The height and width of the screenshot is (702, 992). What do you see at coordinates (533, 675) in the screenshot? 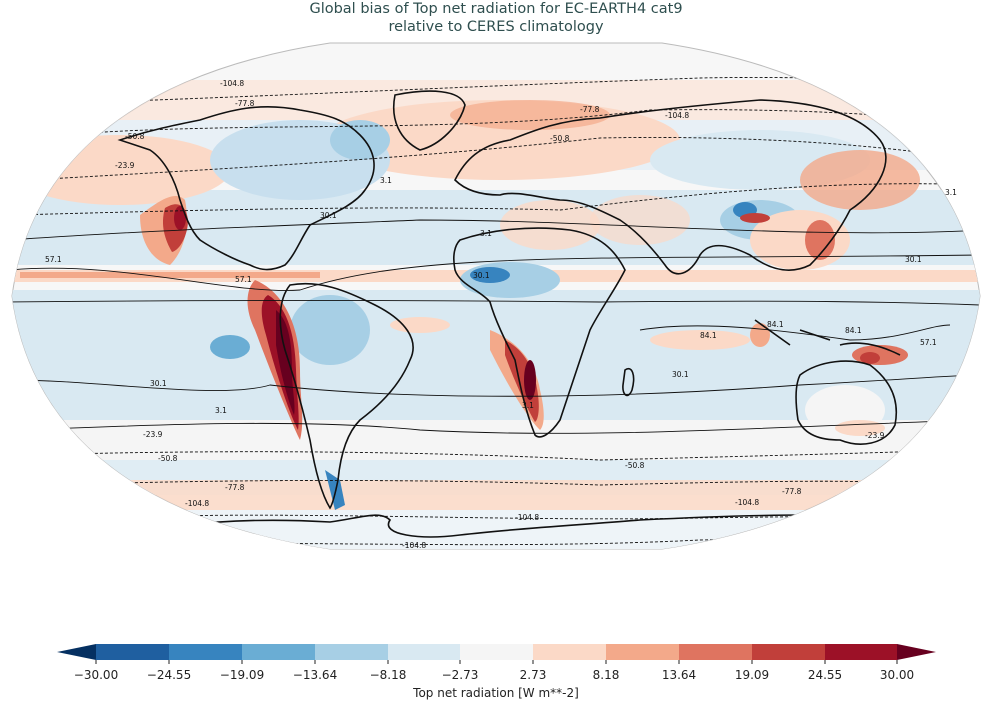
I see `colorbar-tick: 2.73` at bounding box center [533, 675].